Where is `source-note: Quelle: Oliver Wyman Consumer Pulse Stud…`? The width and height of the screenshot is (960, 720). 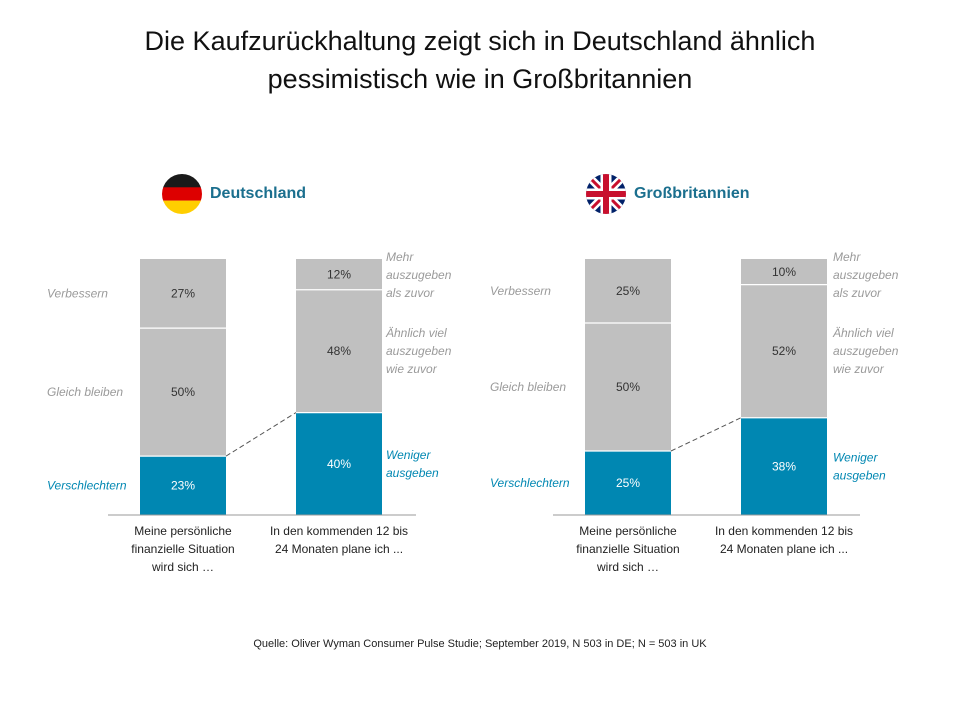 source-note: Quelle: Oliver Wyman Consumer Pulse Stud… is located at coordinates (480, 644).